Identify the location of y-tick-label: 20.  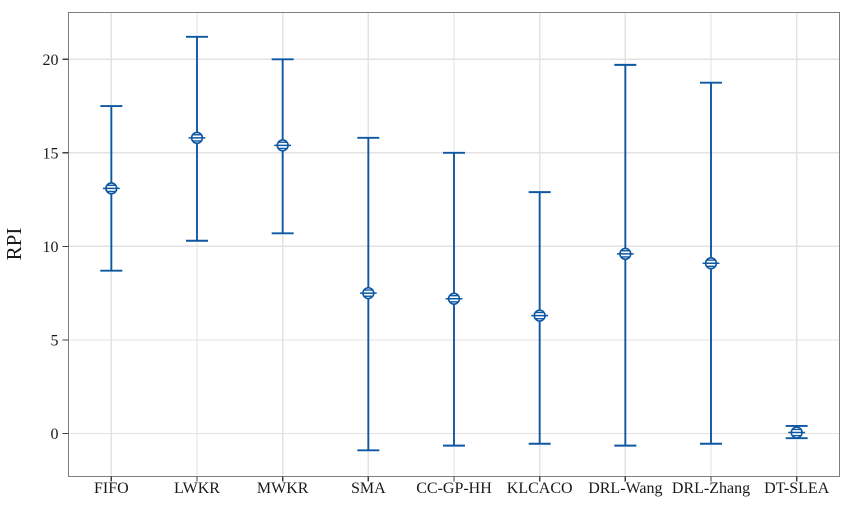
(51, 60).